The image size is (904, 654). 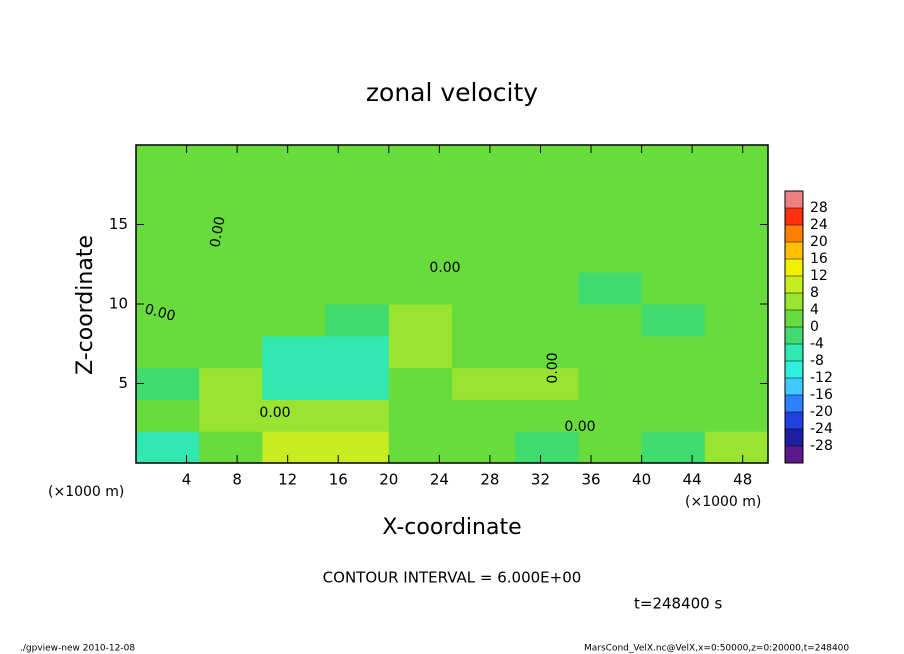 What do you see at coordinates (641, 480) in the screenshot?
I see `x-tick-label: 40` at bounding box center [641, 480].